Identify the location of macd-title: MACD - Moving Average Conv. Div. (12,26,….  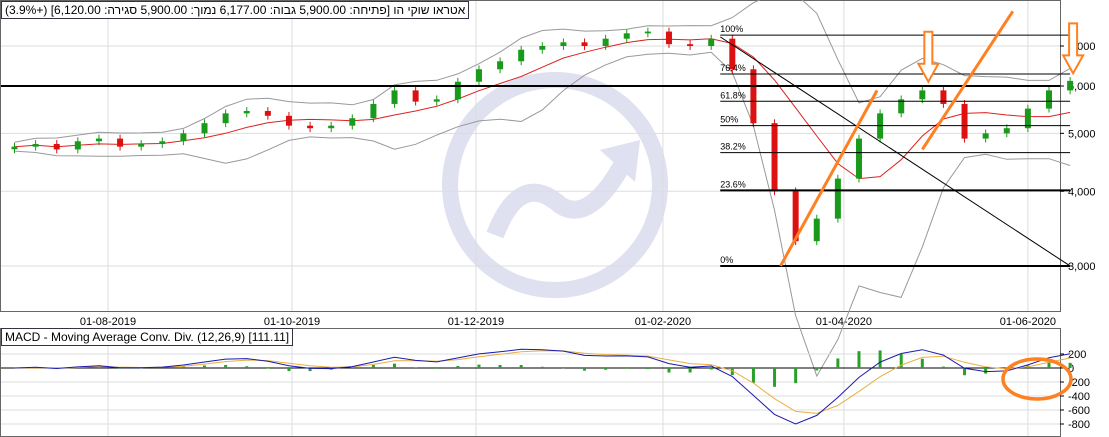
(147, 337).